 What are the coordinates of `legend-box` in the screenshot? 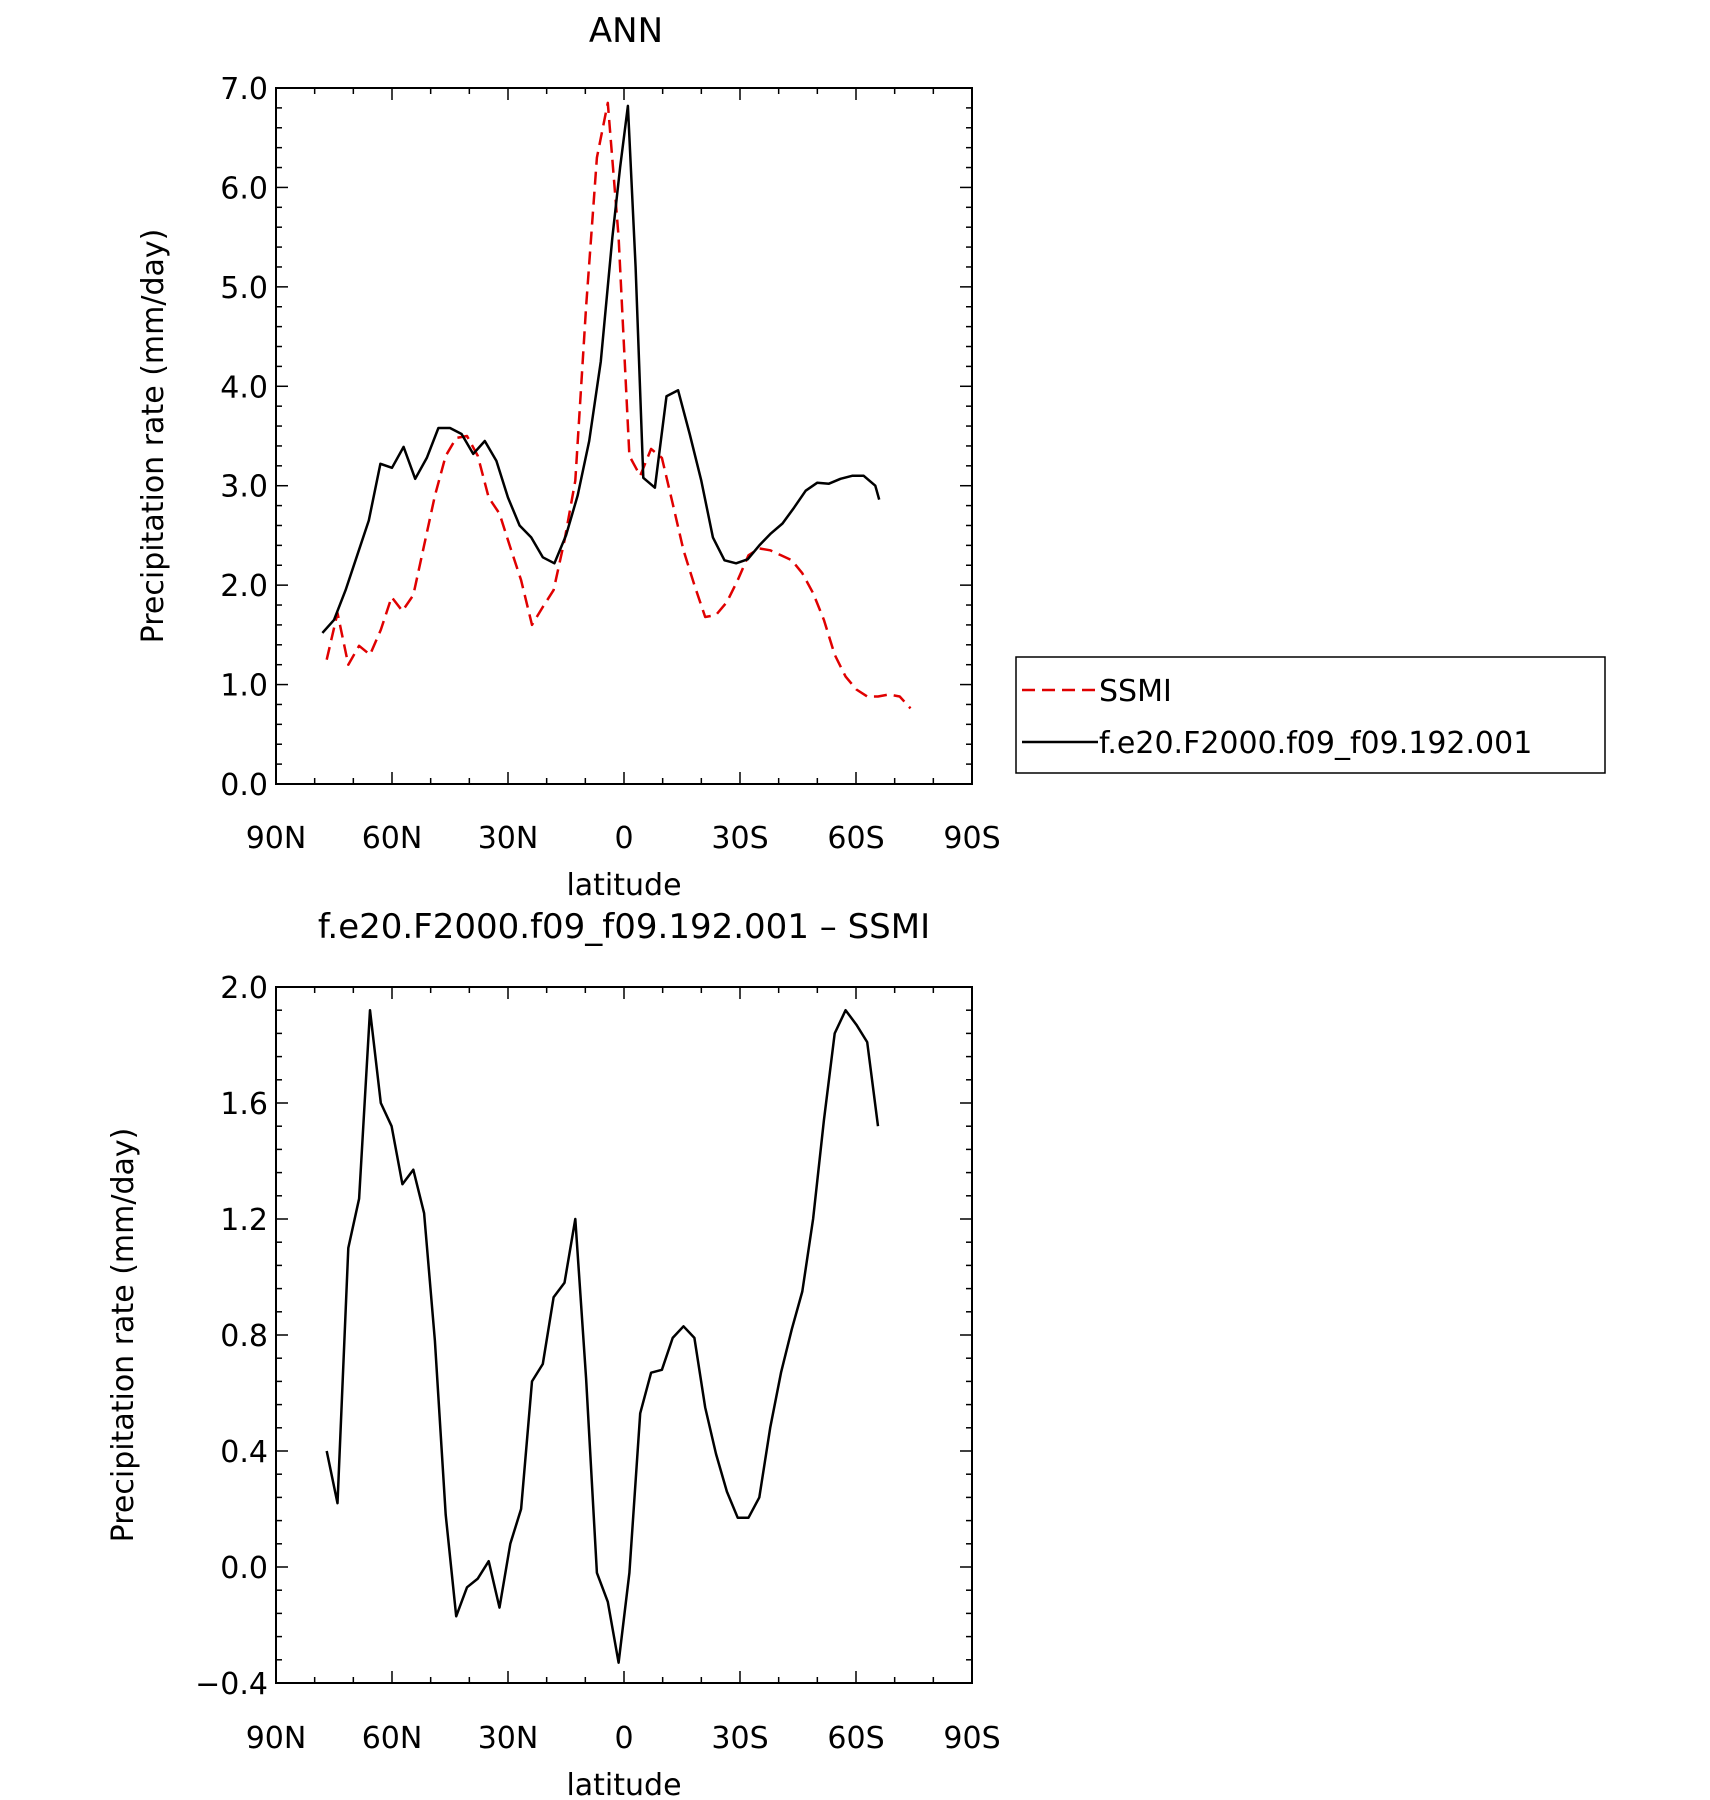 It's located at (1310, 715).